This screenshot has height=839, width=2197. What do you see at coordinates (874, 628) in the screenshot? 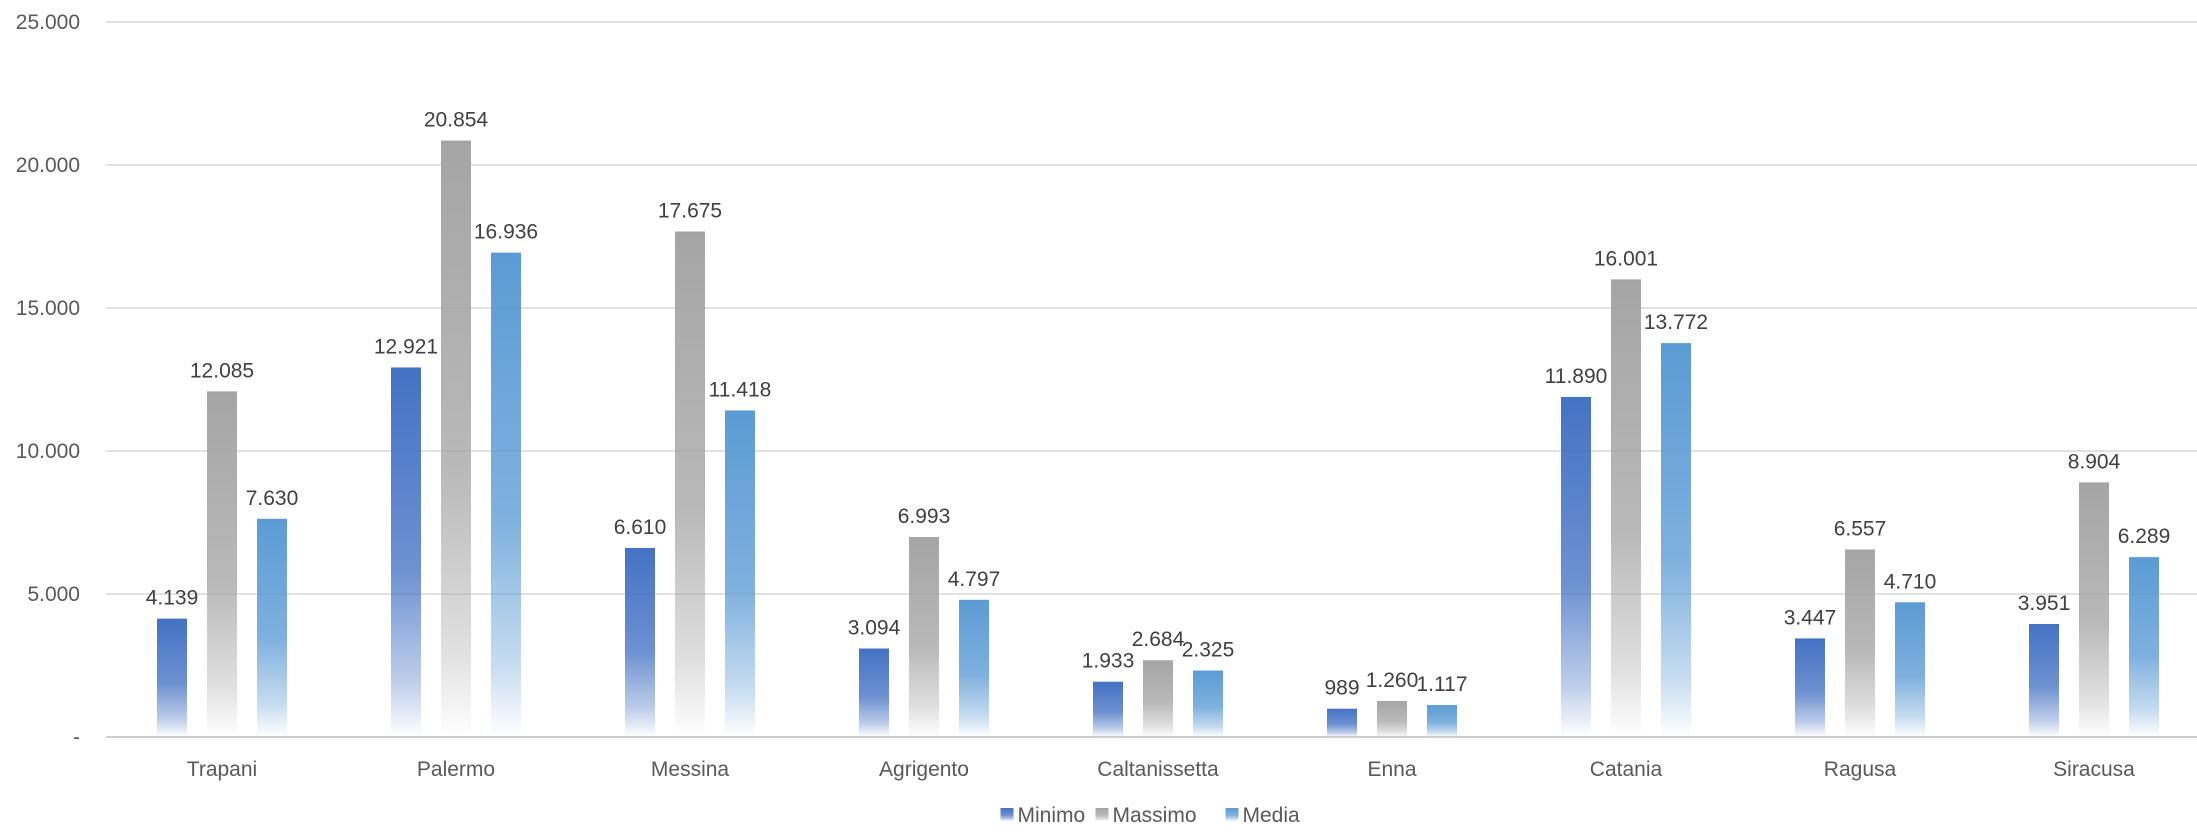
I see `data-label: 3.094` at bounding box center [874, 628].